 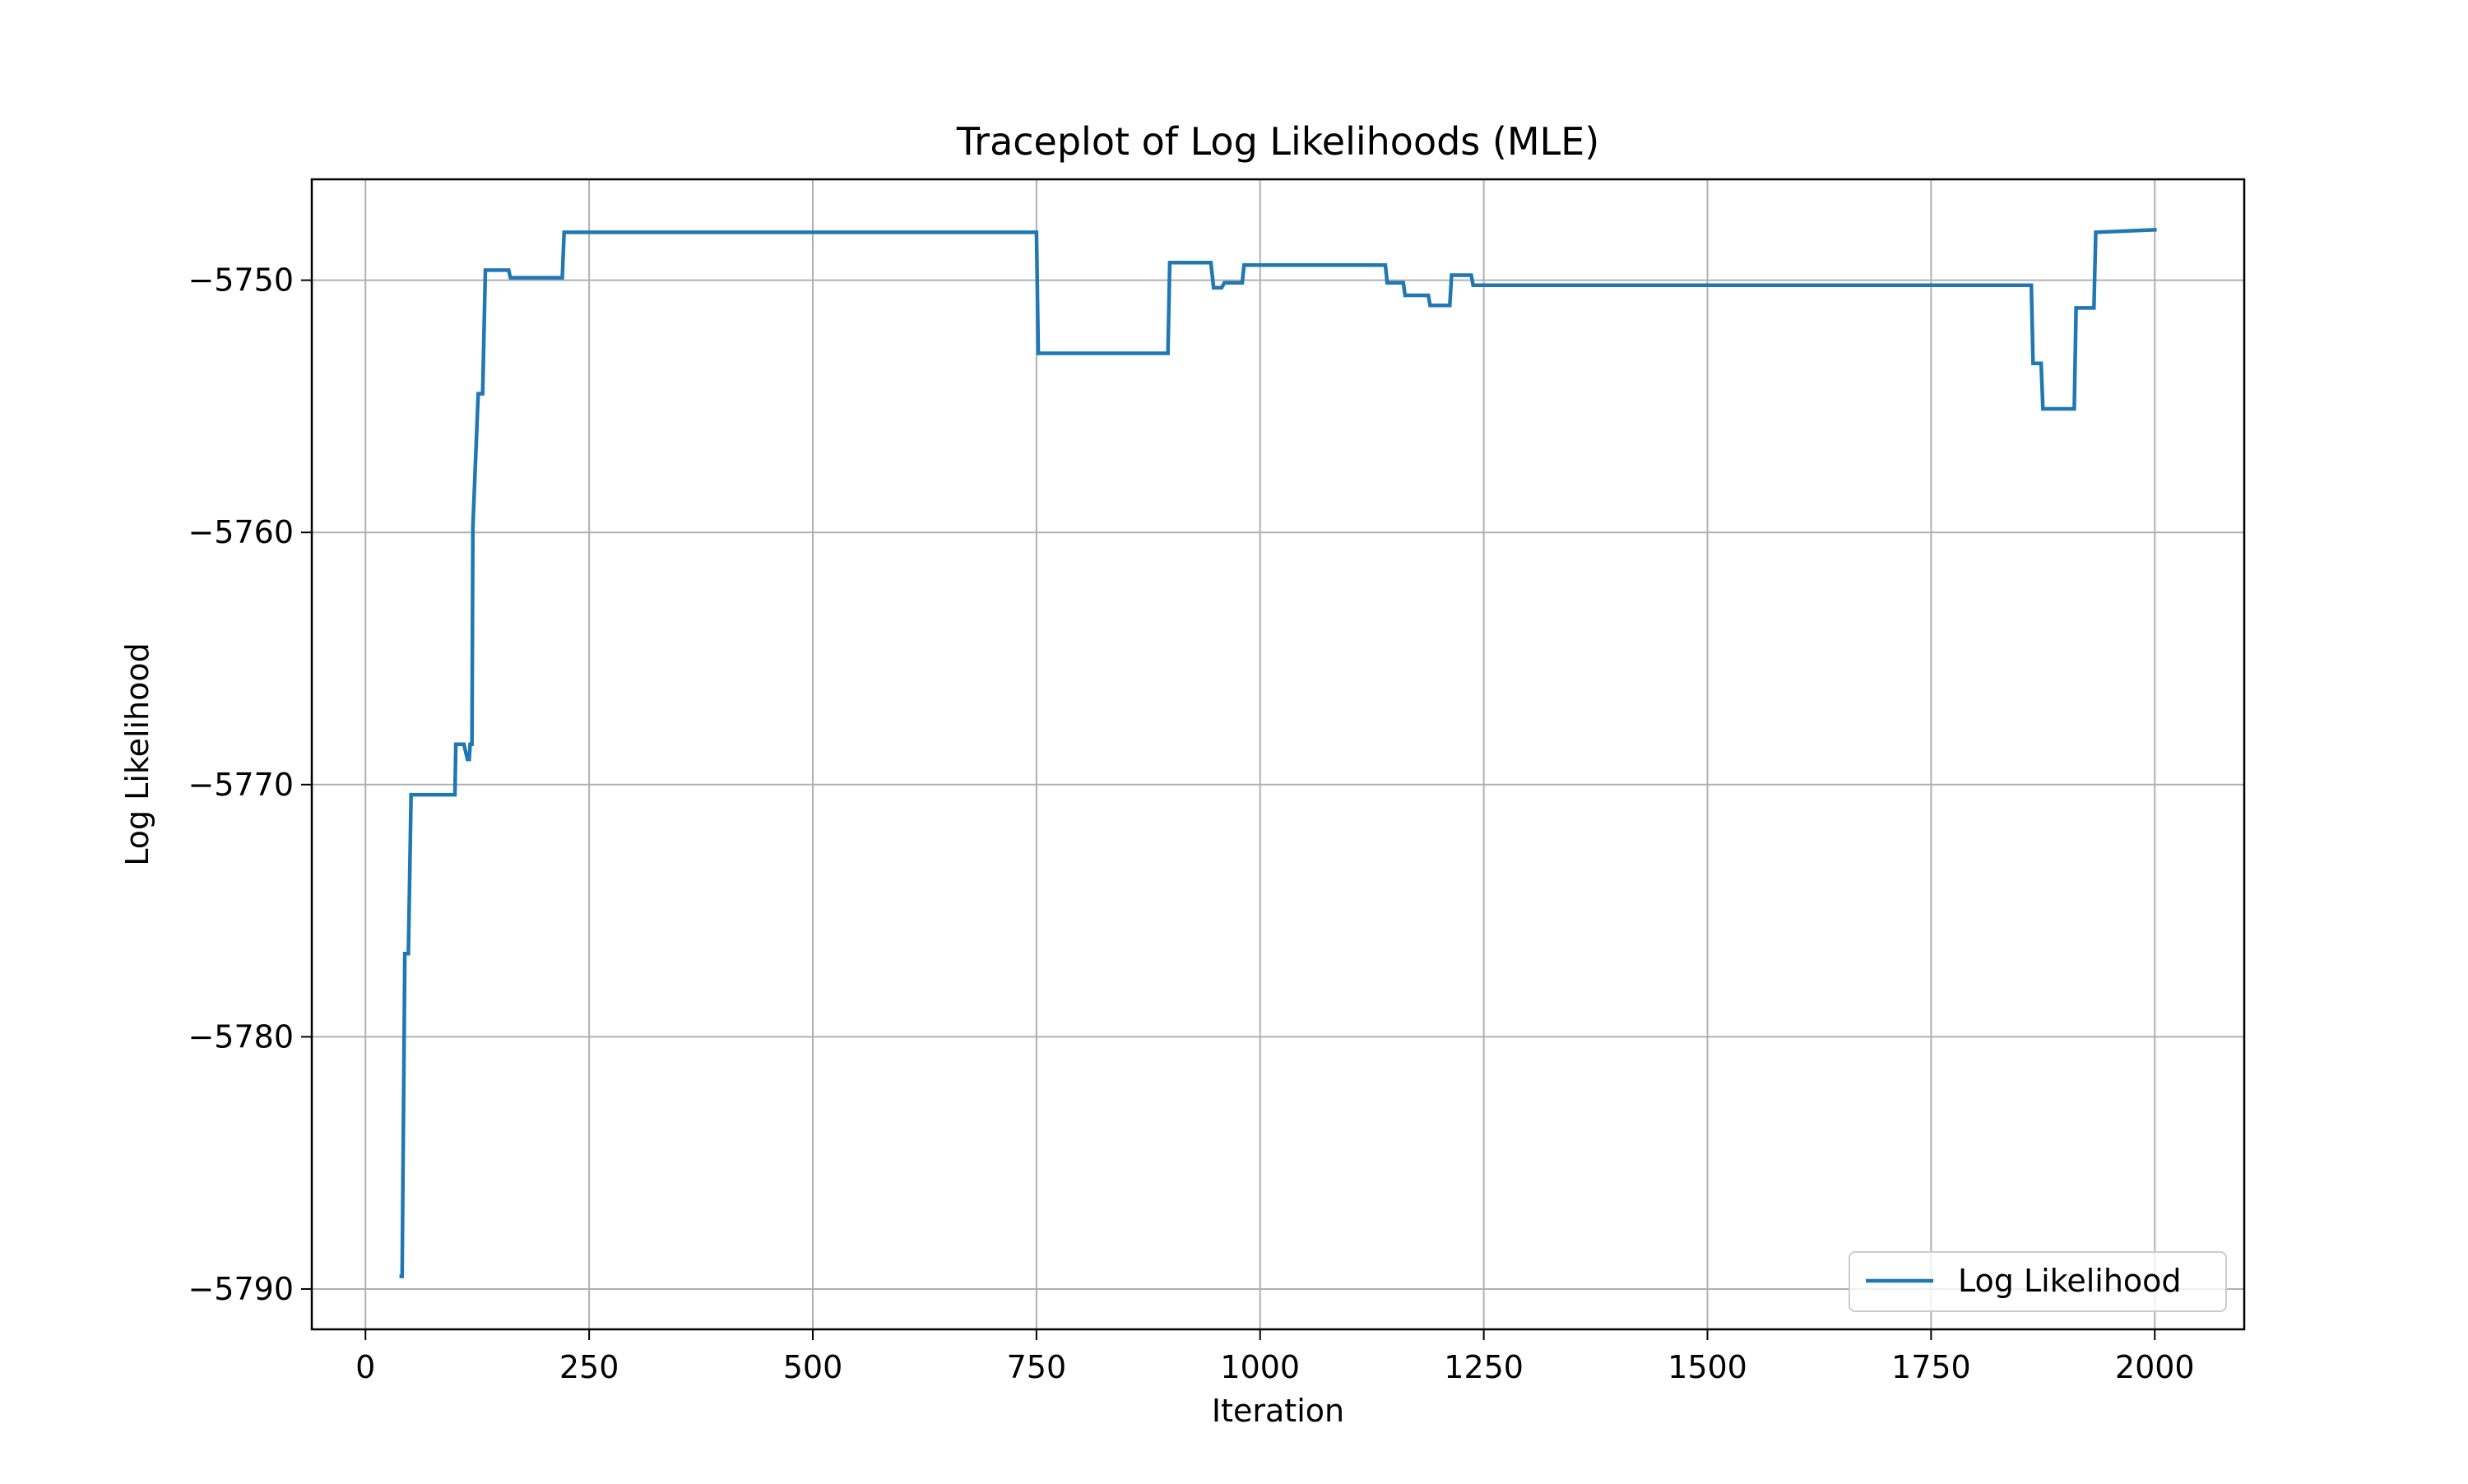 What do you see at coordinates (1260, 1367) in the screenshot?
I see `x-tick-label: 1000` at bounding box center [1260, 1367].